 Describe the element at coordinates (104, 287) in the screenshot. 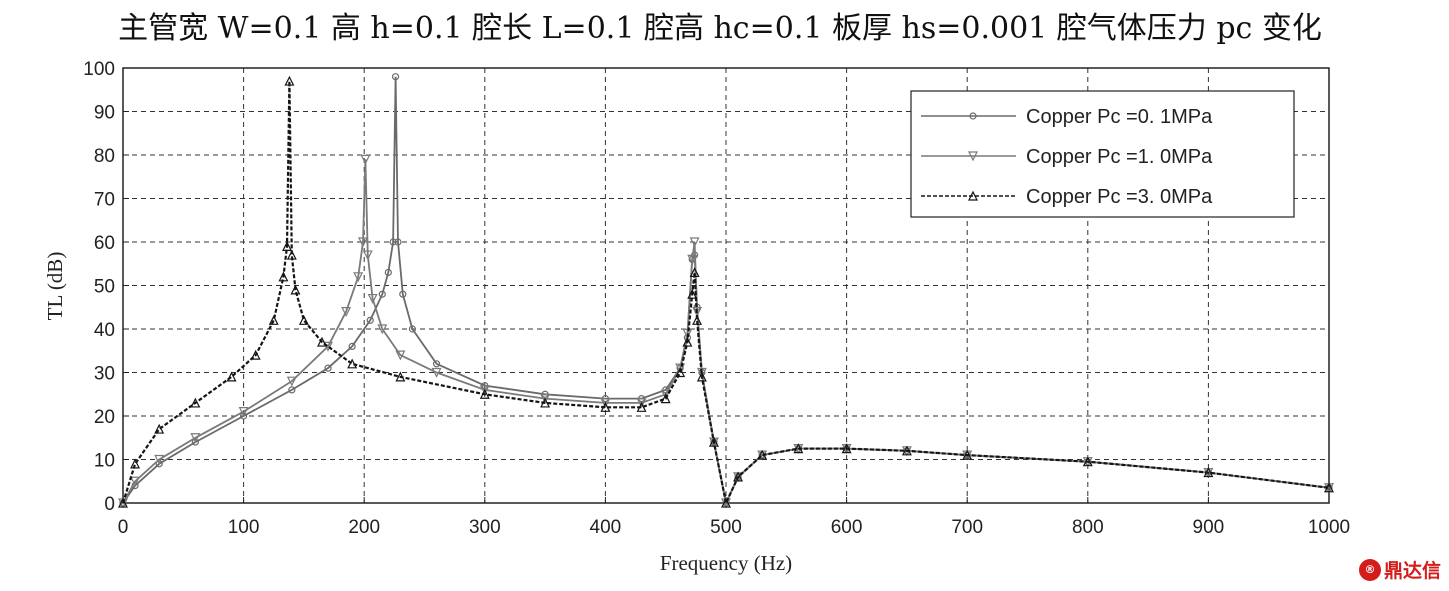

I see `y-tick-label: 50` at that location.